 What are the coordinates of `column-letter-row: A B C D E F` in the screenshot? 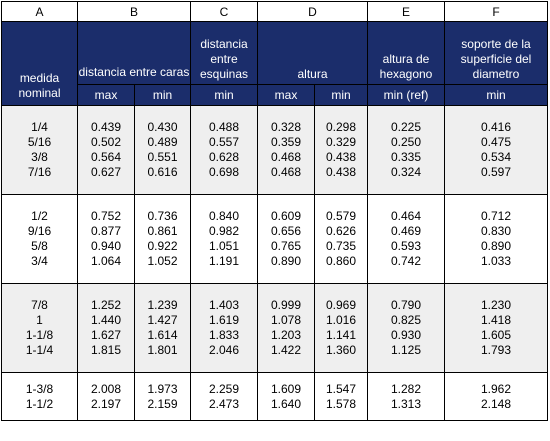 It's located at (274, 11).